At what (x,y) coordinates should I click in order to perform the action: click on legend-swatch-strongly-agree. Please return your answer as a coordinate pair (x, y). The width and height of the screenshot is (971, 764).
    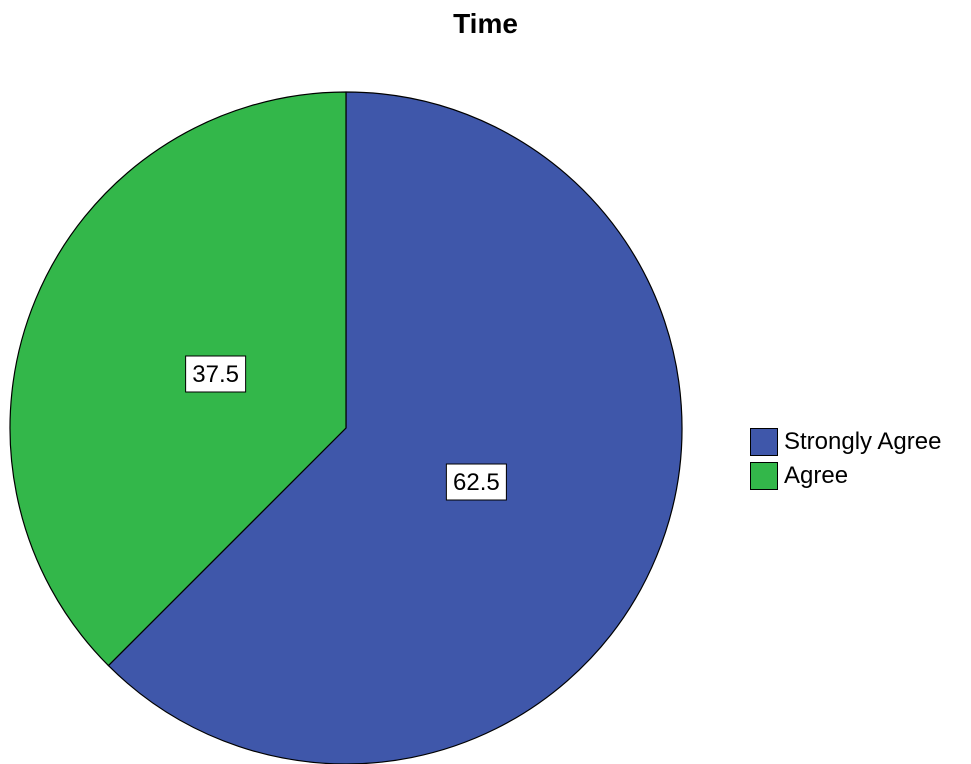
    Looking at the image, I should click on (764, 442).